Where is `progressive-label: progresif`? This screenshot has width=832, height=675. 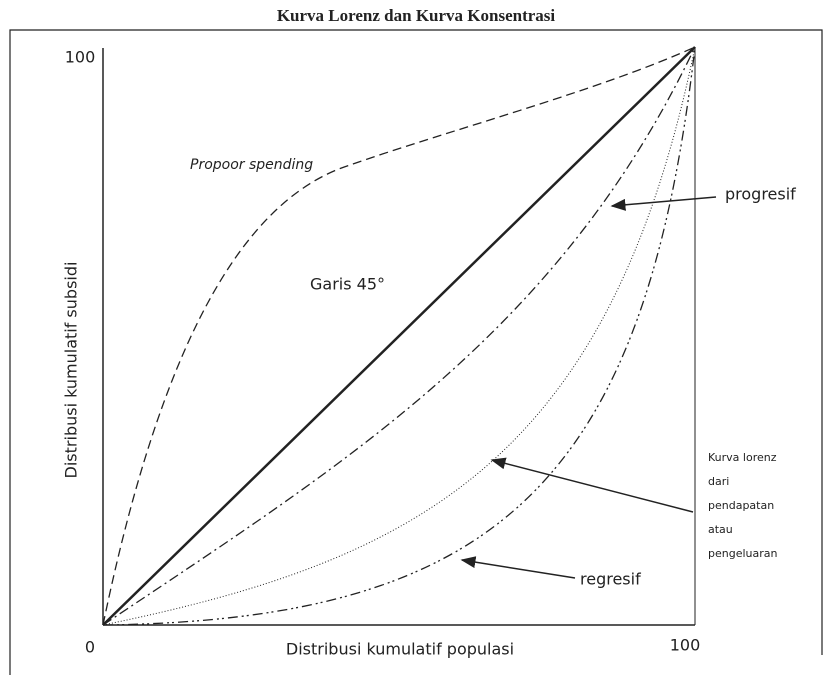 progressive-label: progresif is located at coordinates (760, 194).